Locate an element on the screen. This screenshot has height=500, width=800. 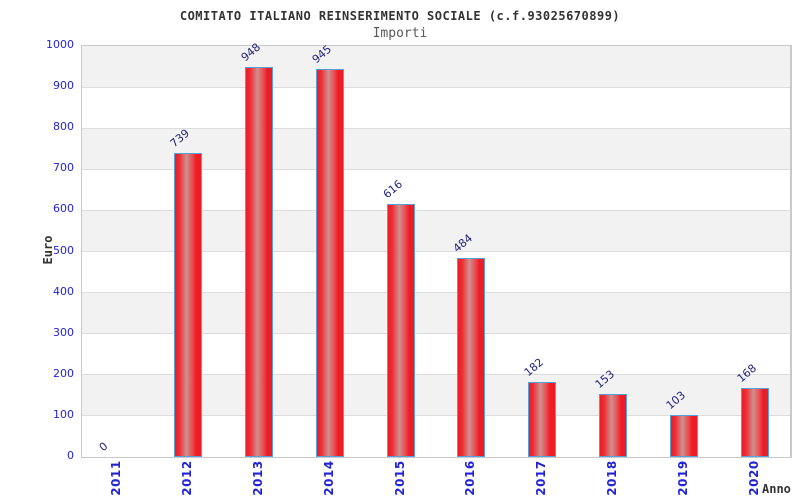
bar-value-label: 945 is located at coordinates (321, 54).